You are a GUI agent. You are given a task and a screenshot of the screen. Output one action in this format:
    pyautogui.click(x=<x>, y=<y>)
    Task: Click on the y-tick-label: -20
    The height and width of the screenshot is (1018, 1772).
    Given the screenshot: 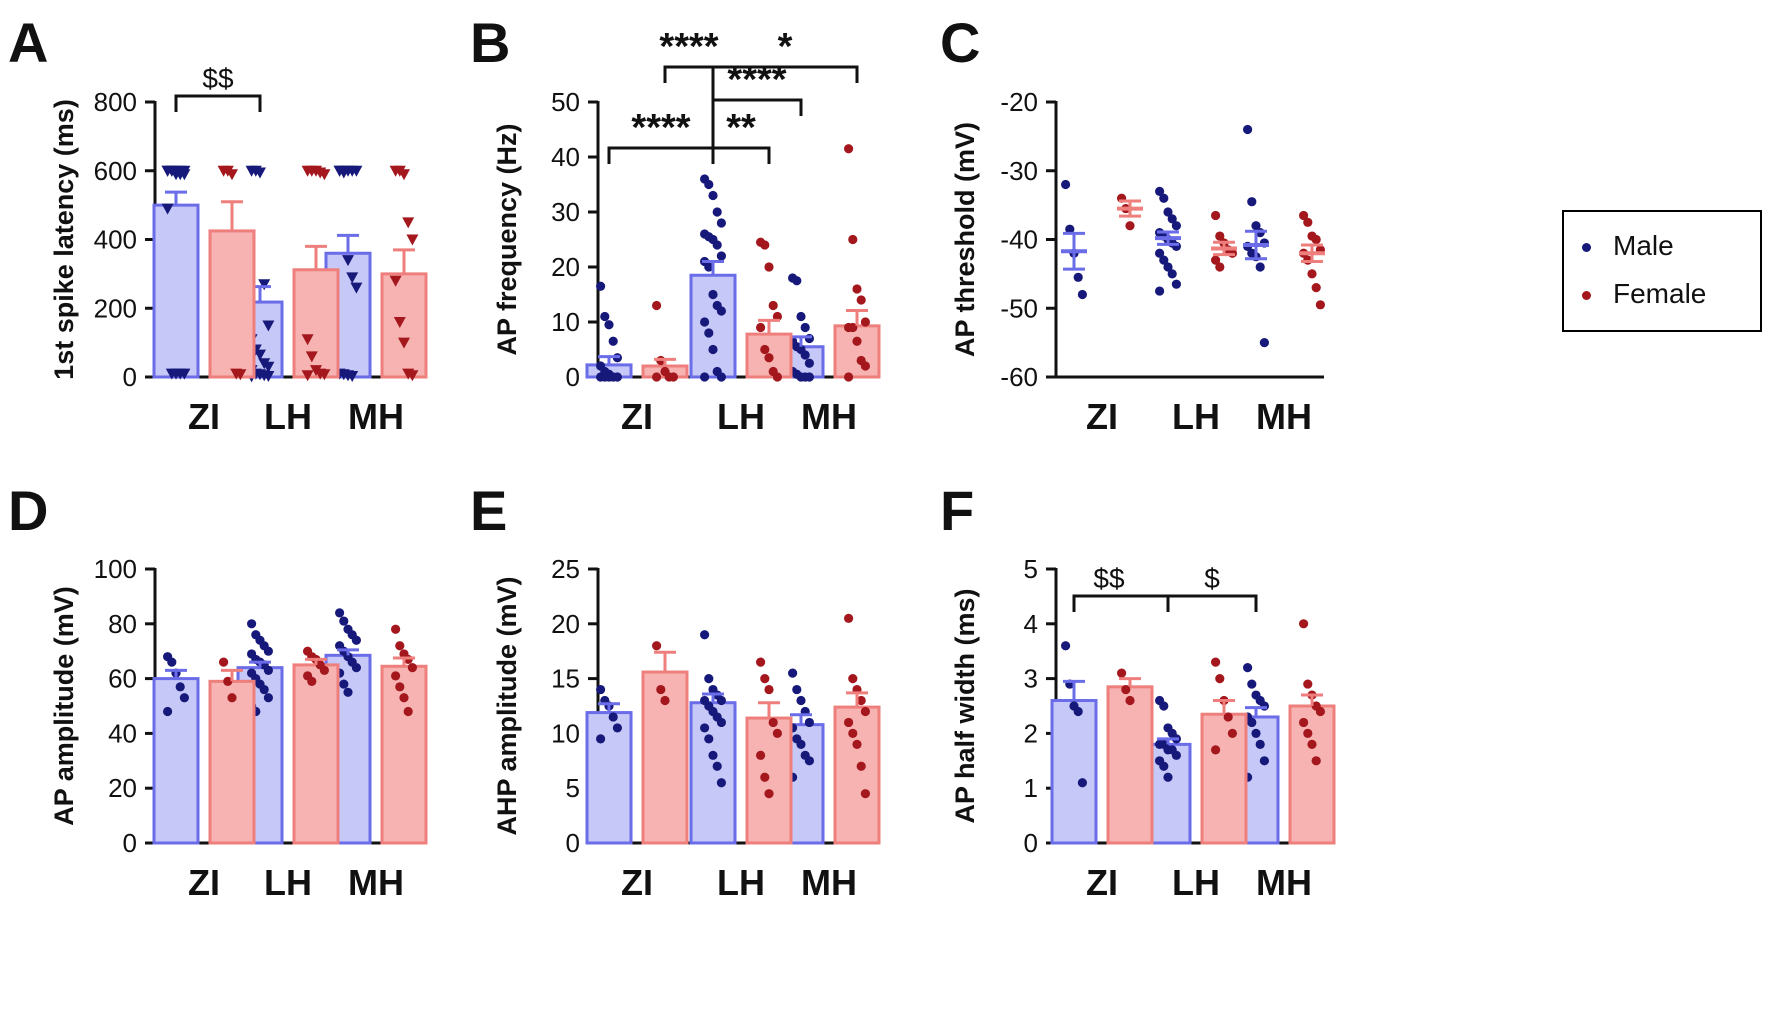 What is the action you would take?
    pyautogui.click(x=1019, y=102)
    